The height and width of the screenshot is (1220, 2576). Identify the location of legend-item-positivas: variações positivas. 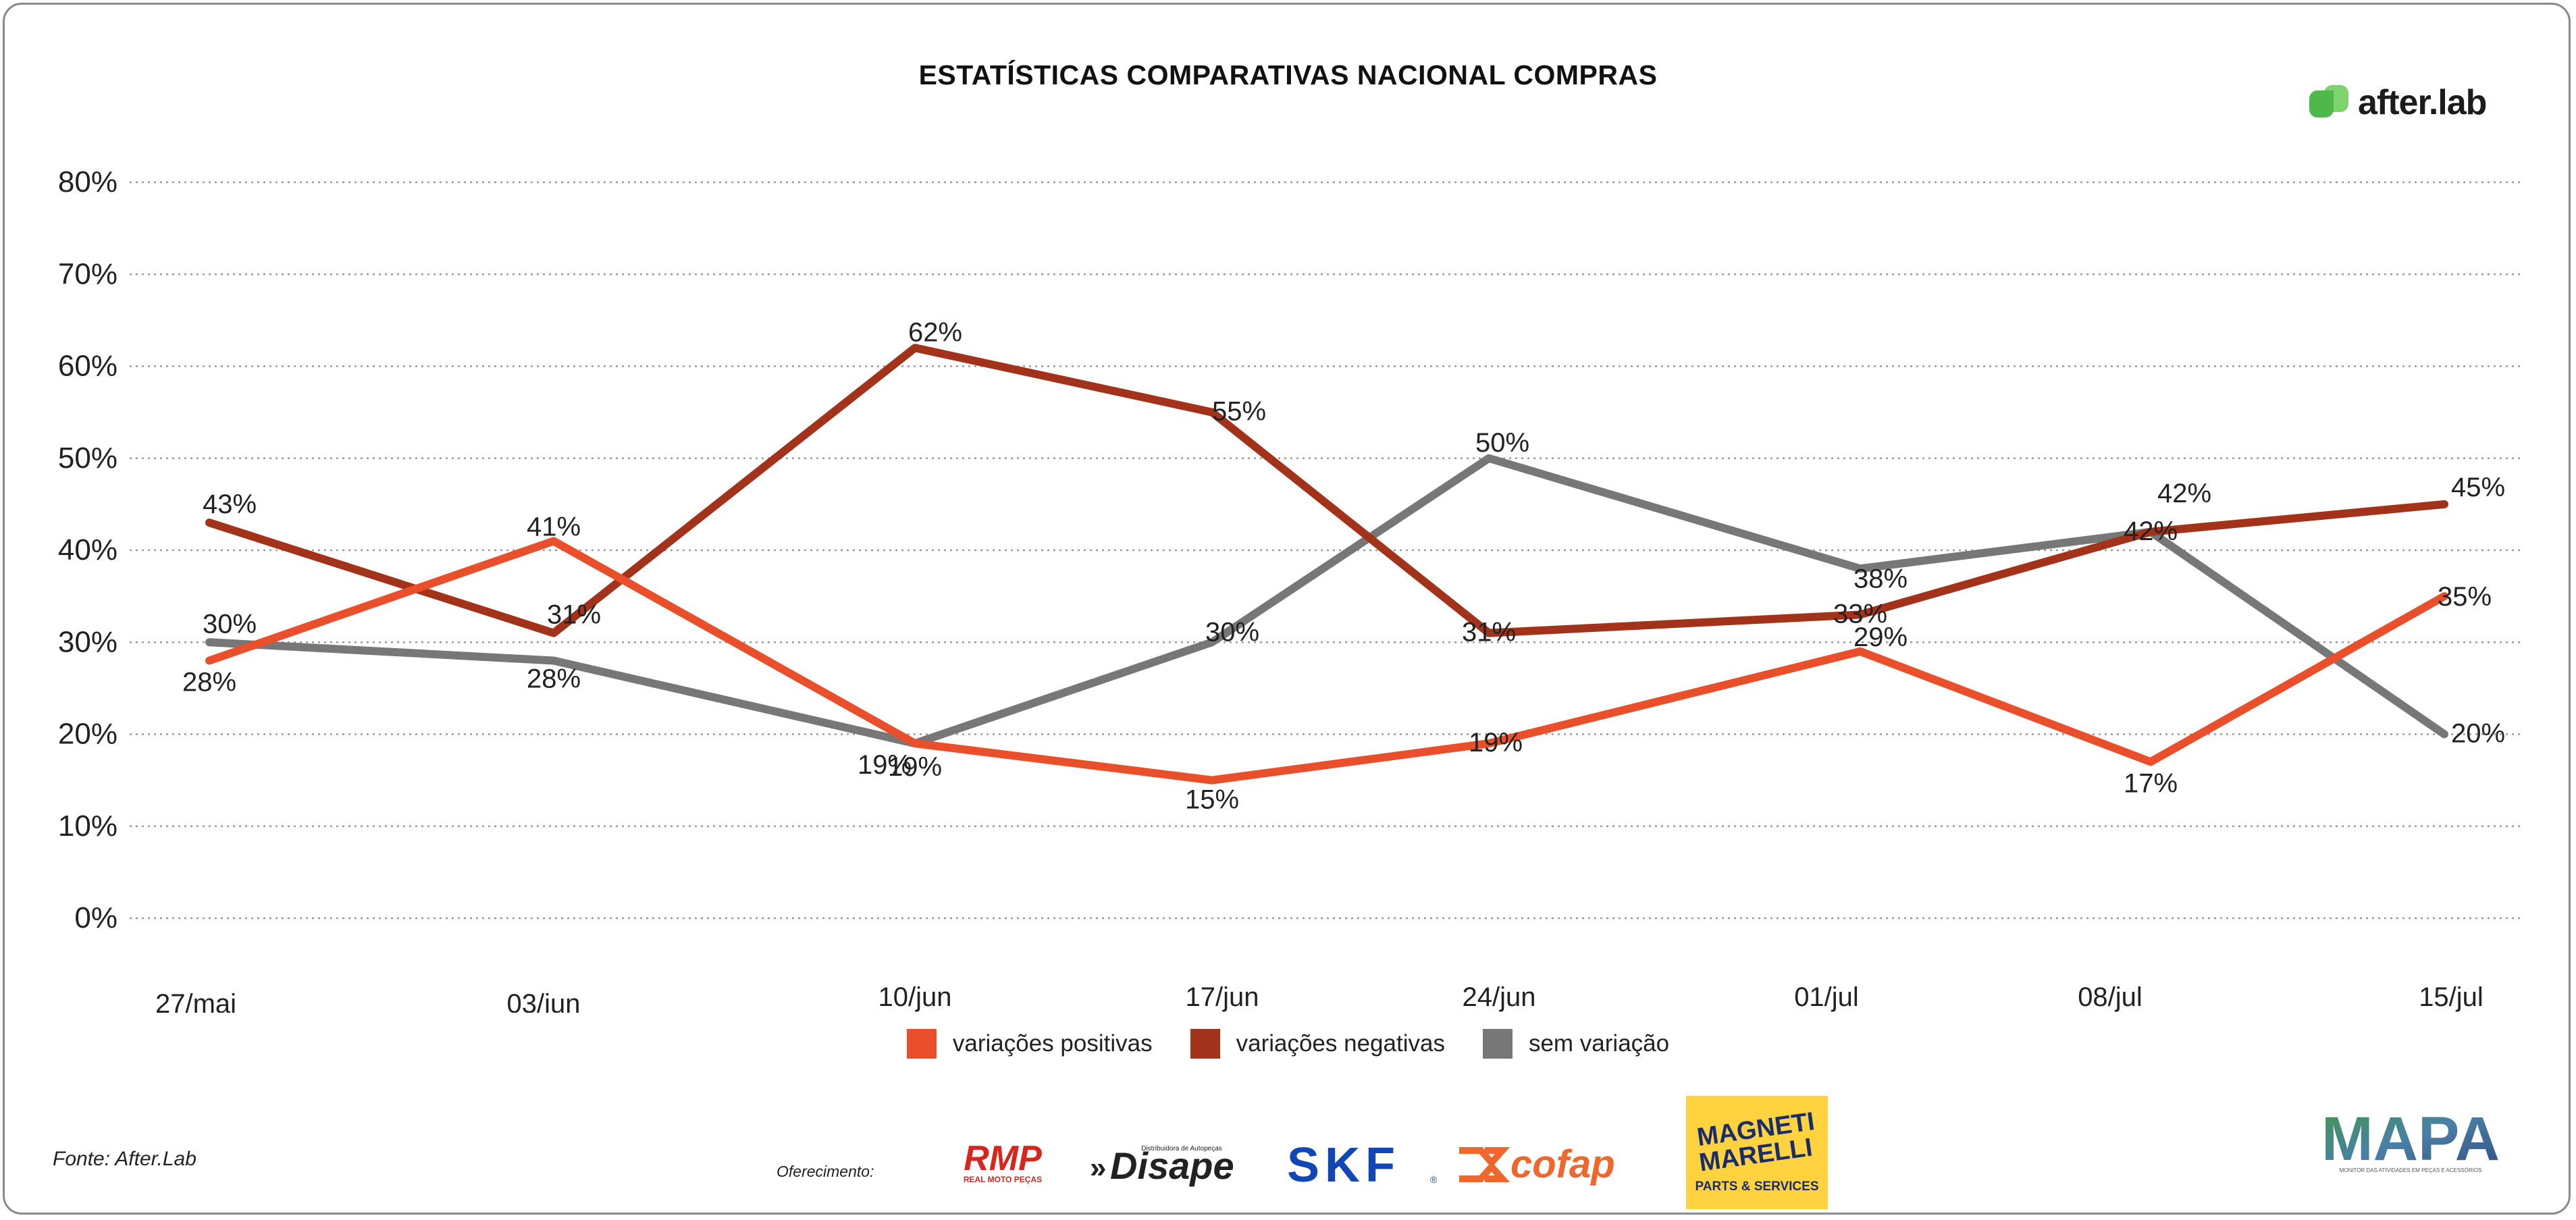
(1029, 1044).